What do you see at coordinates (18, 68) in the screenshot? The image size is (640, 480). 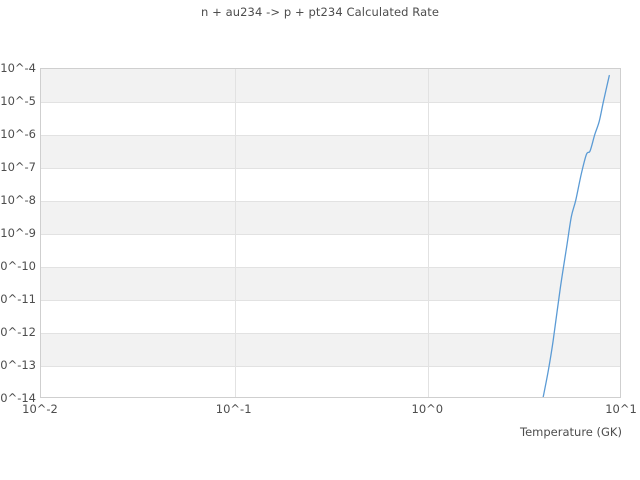 I see `y-axis-tick-label: 10^-4` at bounding box center [18, 68].